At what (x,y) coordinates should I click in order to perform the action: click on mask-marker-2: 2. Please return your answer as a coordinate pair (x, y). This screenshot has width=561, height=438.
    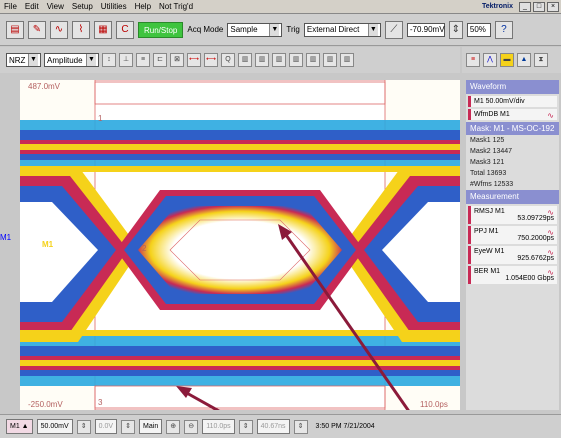
    Looking at the image, I should click on (144, 248).